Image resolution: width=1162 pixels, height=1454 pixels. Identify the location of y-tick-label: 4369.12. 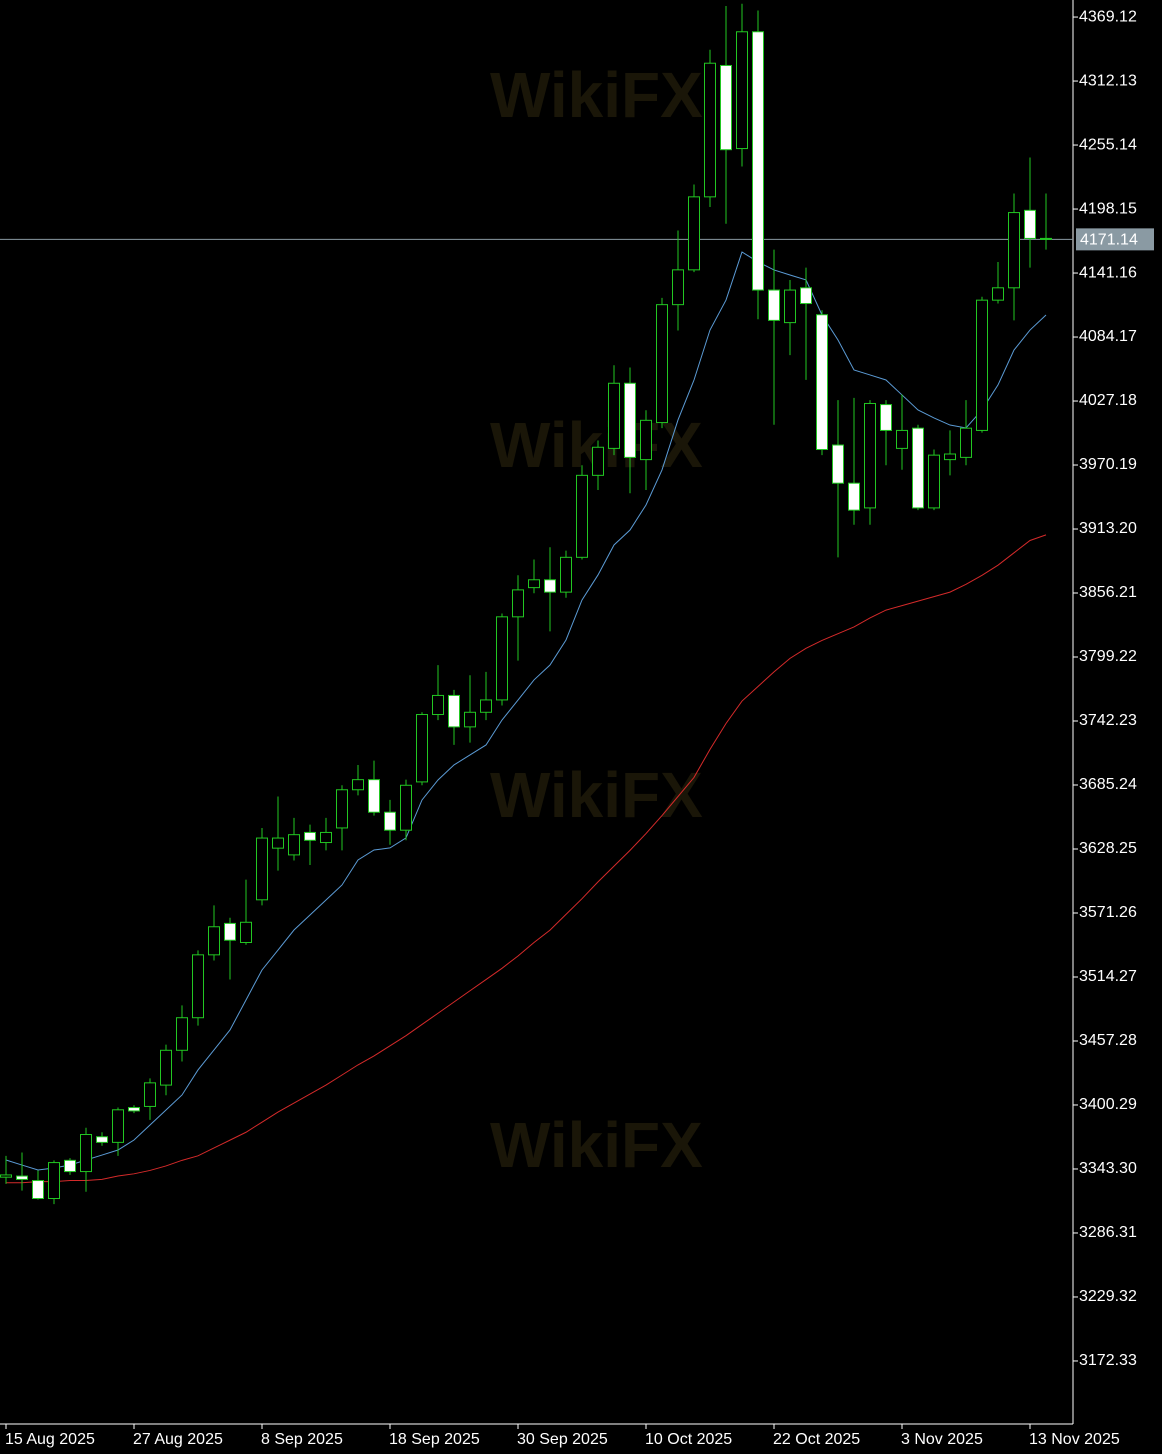
(1108, 16).